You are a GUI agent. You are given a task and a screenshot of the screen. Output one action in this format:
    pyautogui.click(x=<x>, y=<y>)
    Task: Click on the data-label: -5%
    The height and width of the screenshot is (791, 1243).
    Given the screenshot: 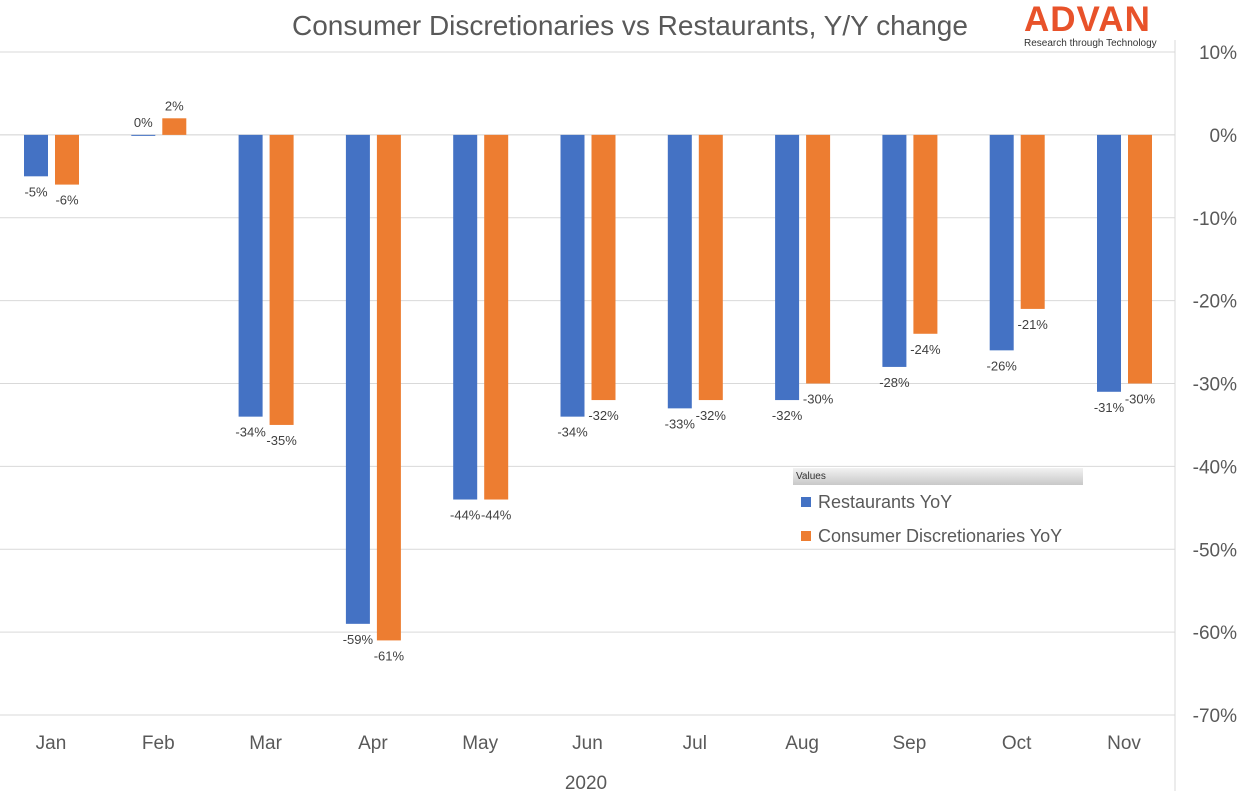 What is the action you would take?
    pyautogui.click(x=36, y=191)
    